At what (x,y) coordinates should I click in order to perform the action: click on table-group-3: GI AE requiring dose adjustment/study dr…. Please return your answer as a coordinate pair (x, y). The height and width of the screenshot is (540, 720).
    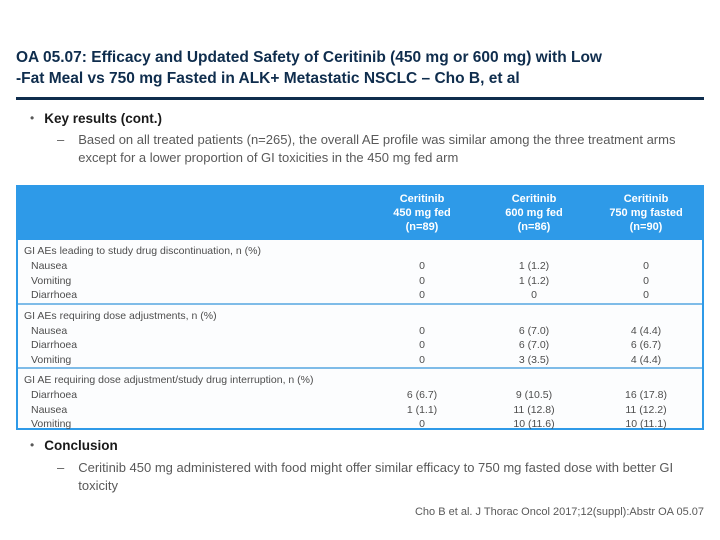
    Looking at the image, I should click on (360, 399).